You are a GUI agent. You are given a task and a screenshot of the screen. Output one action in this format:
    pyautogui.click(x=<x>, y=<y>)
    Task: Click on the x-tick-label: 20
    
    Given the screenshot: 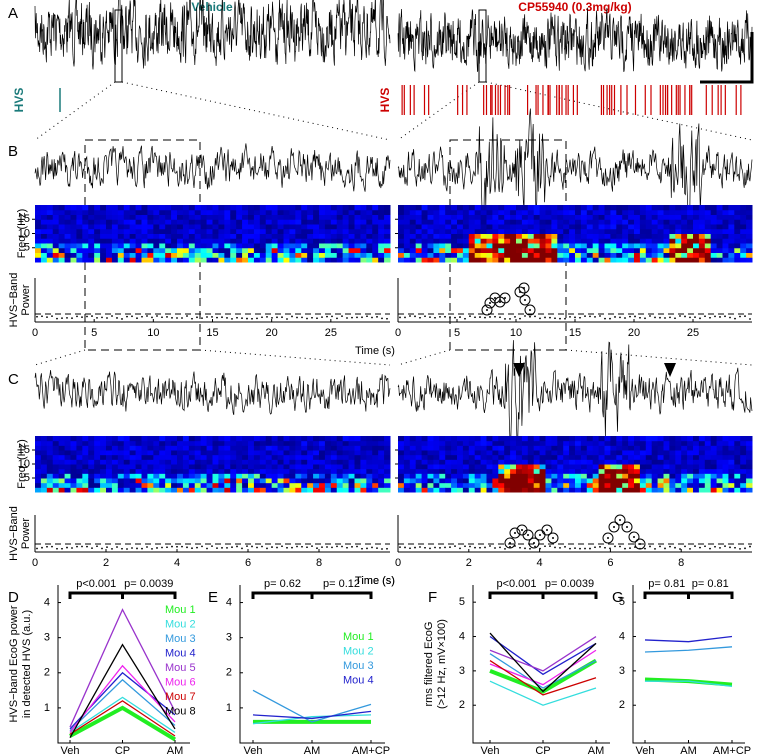 What is the action you would take?
    pyautogui.click(x=634, y=333)
    